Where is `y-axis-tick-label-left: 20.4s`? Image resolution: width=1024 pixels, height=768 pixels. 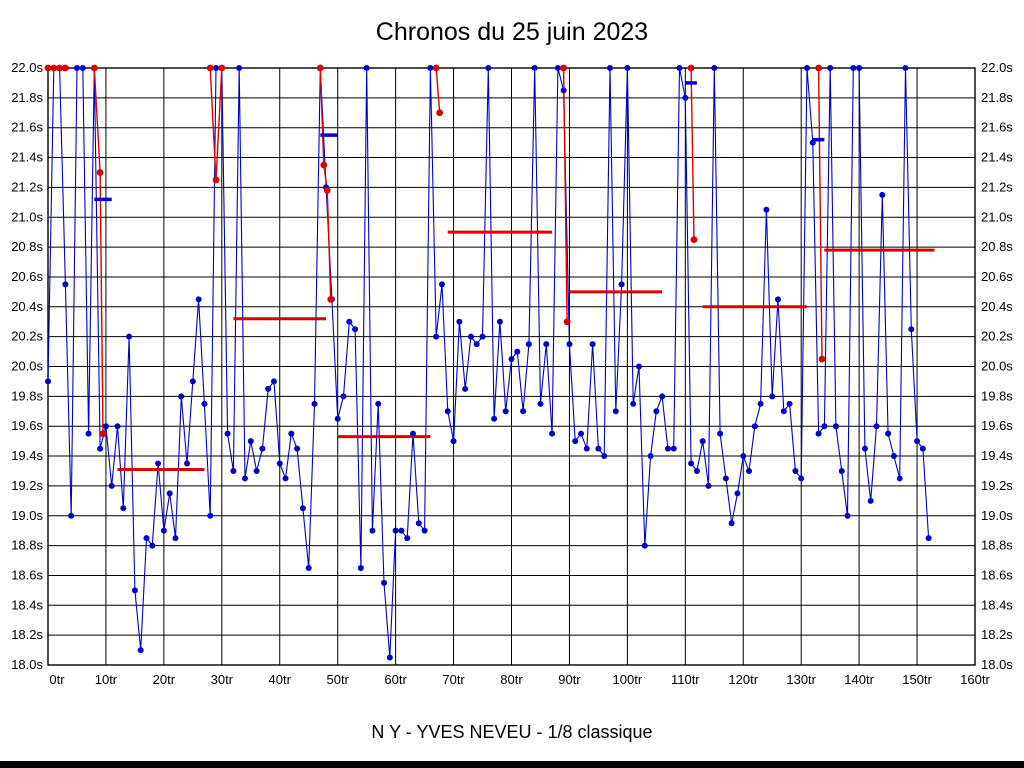 y-axis-tick-label-left: 20.4s is located at coordinates (27, 306).